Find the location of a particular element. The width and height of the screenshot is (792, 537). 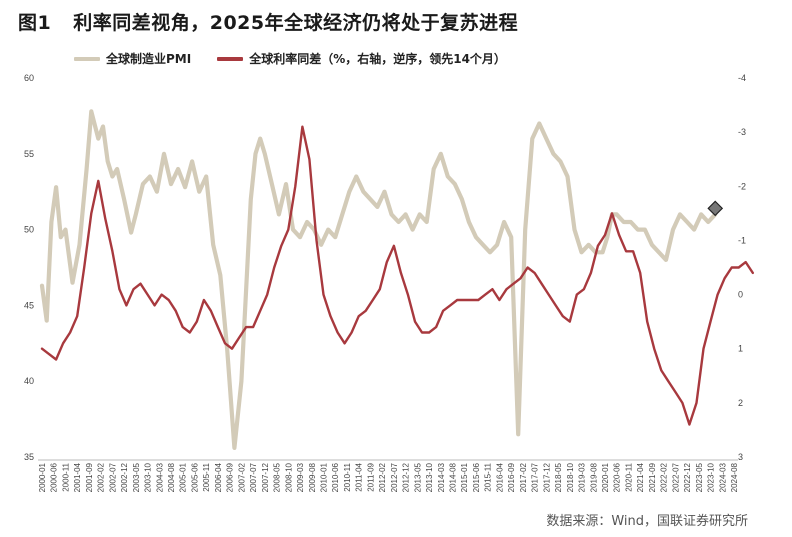

x-axis-tick-label: 2006-04 is located at coordinates (218, 477).